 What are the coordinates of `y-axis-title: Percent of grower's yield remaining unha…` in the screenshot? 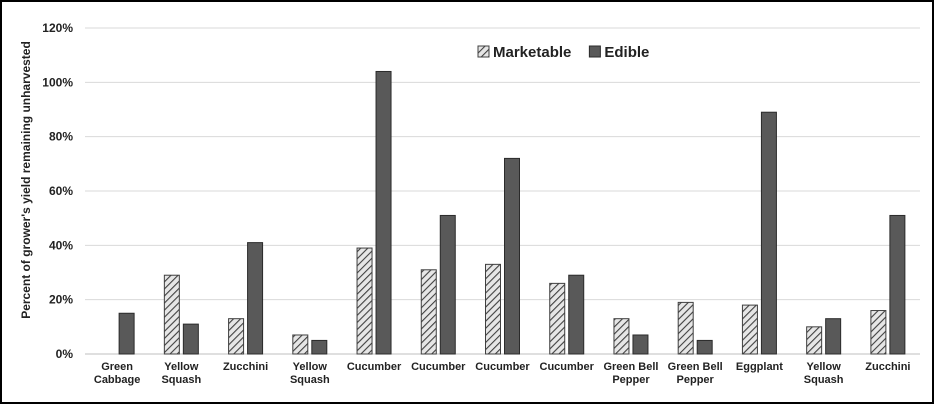 It's located at (26, 180).